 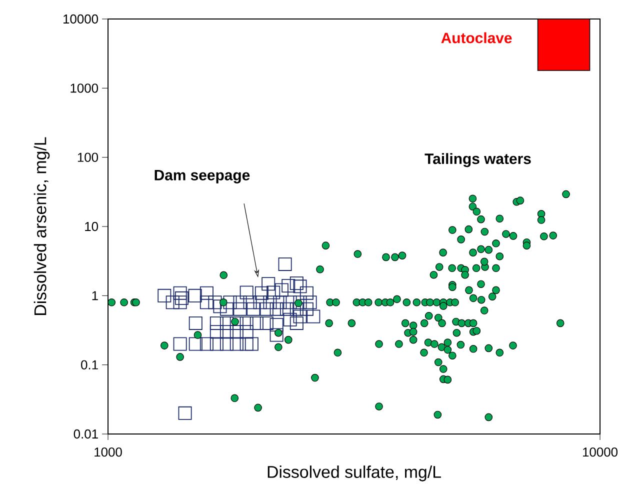 What do you see at coordinates (476, 38) in the screenshot?
I see `series-label: Autoclave` at bounding box center [476, 38].